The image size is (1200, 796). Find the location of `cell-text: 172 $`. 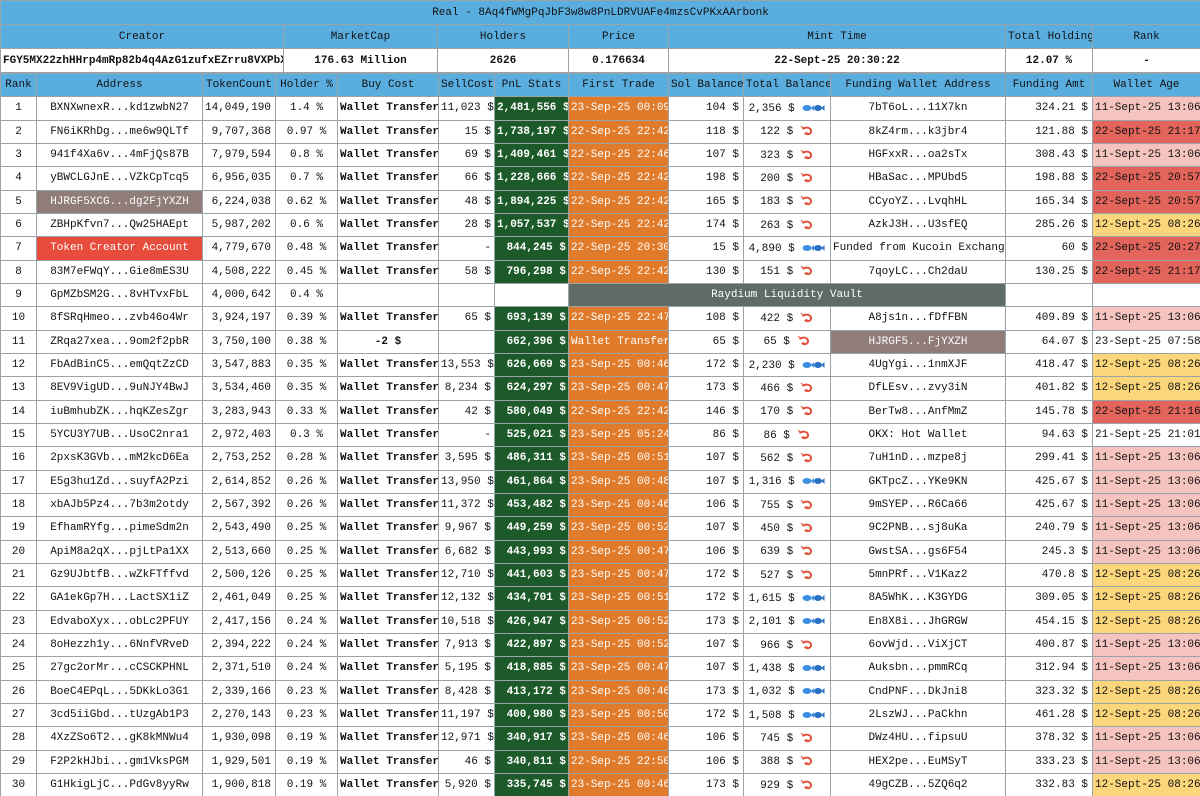

cell-text: 172 $ is located at coordinates (722, 598).